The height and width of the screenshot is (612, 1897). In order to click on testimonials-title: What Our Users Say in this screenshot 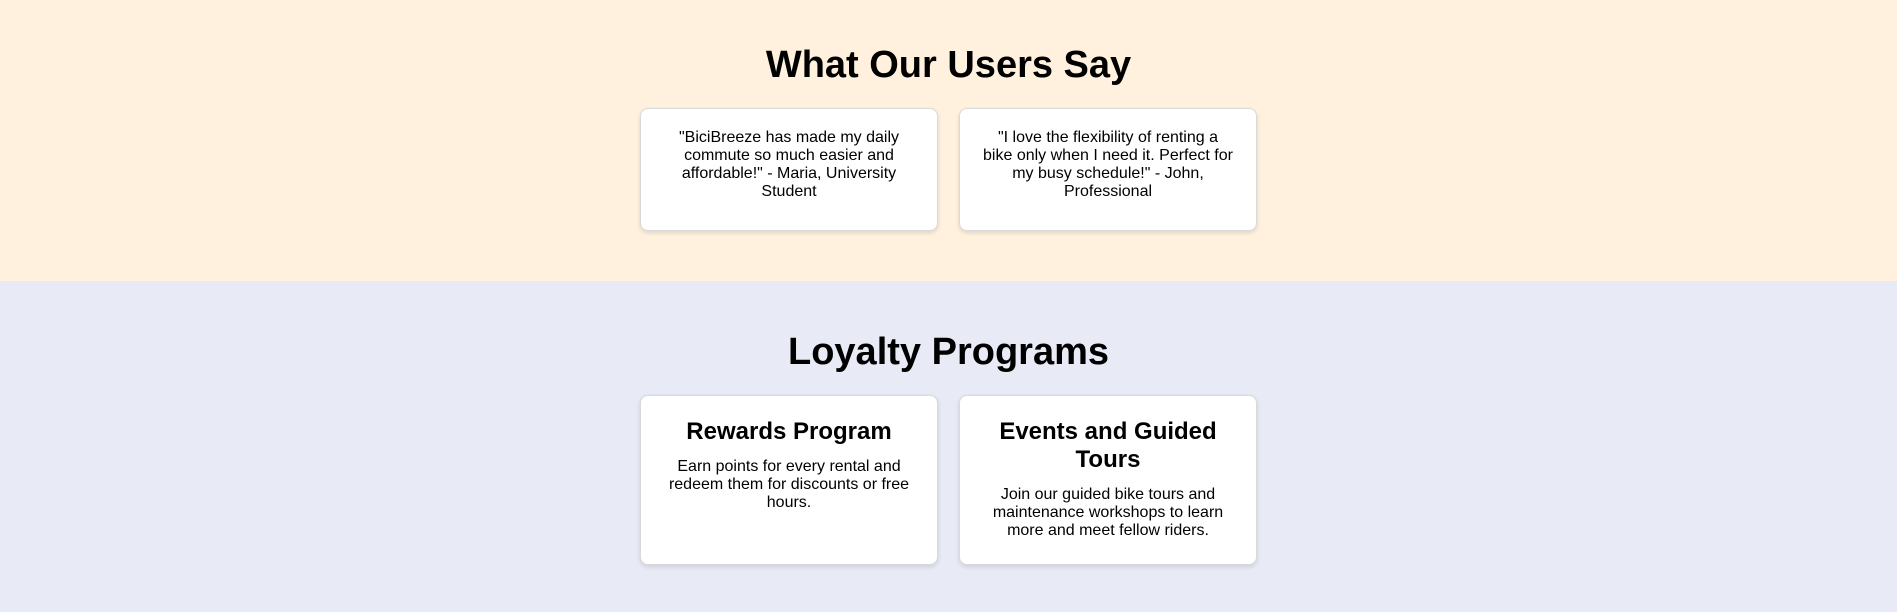, I will do `click(948, 65)`.